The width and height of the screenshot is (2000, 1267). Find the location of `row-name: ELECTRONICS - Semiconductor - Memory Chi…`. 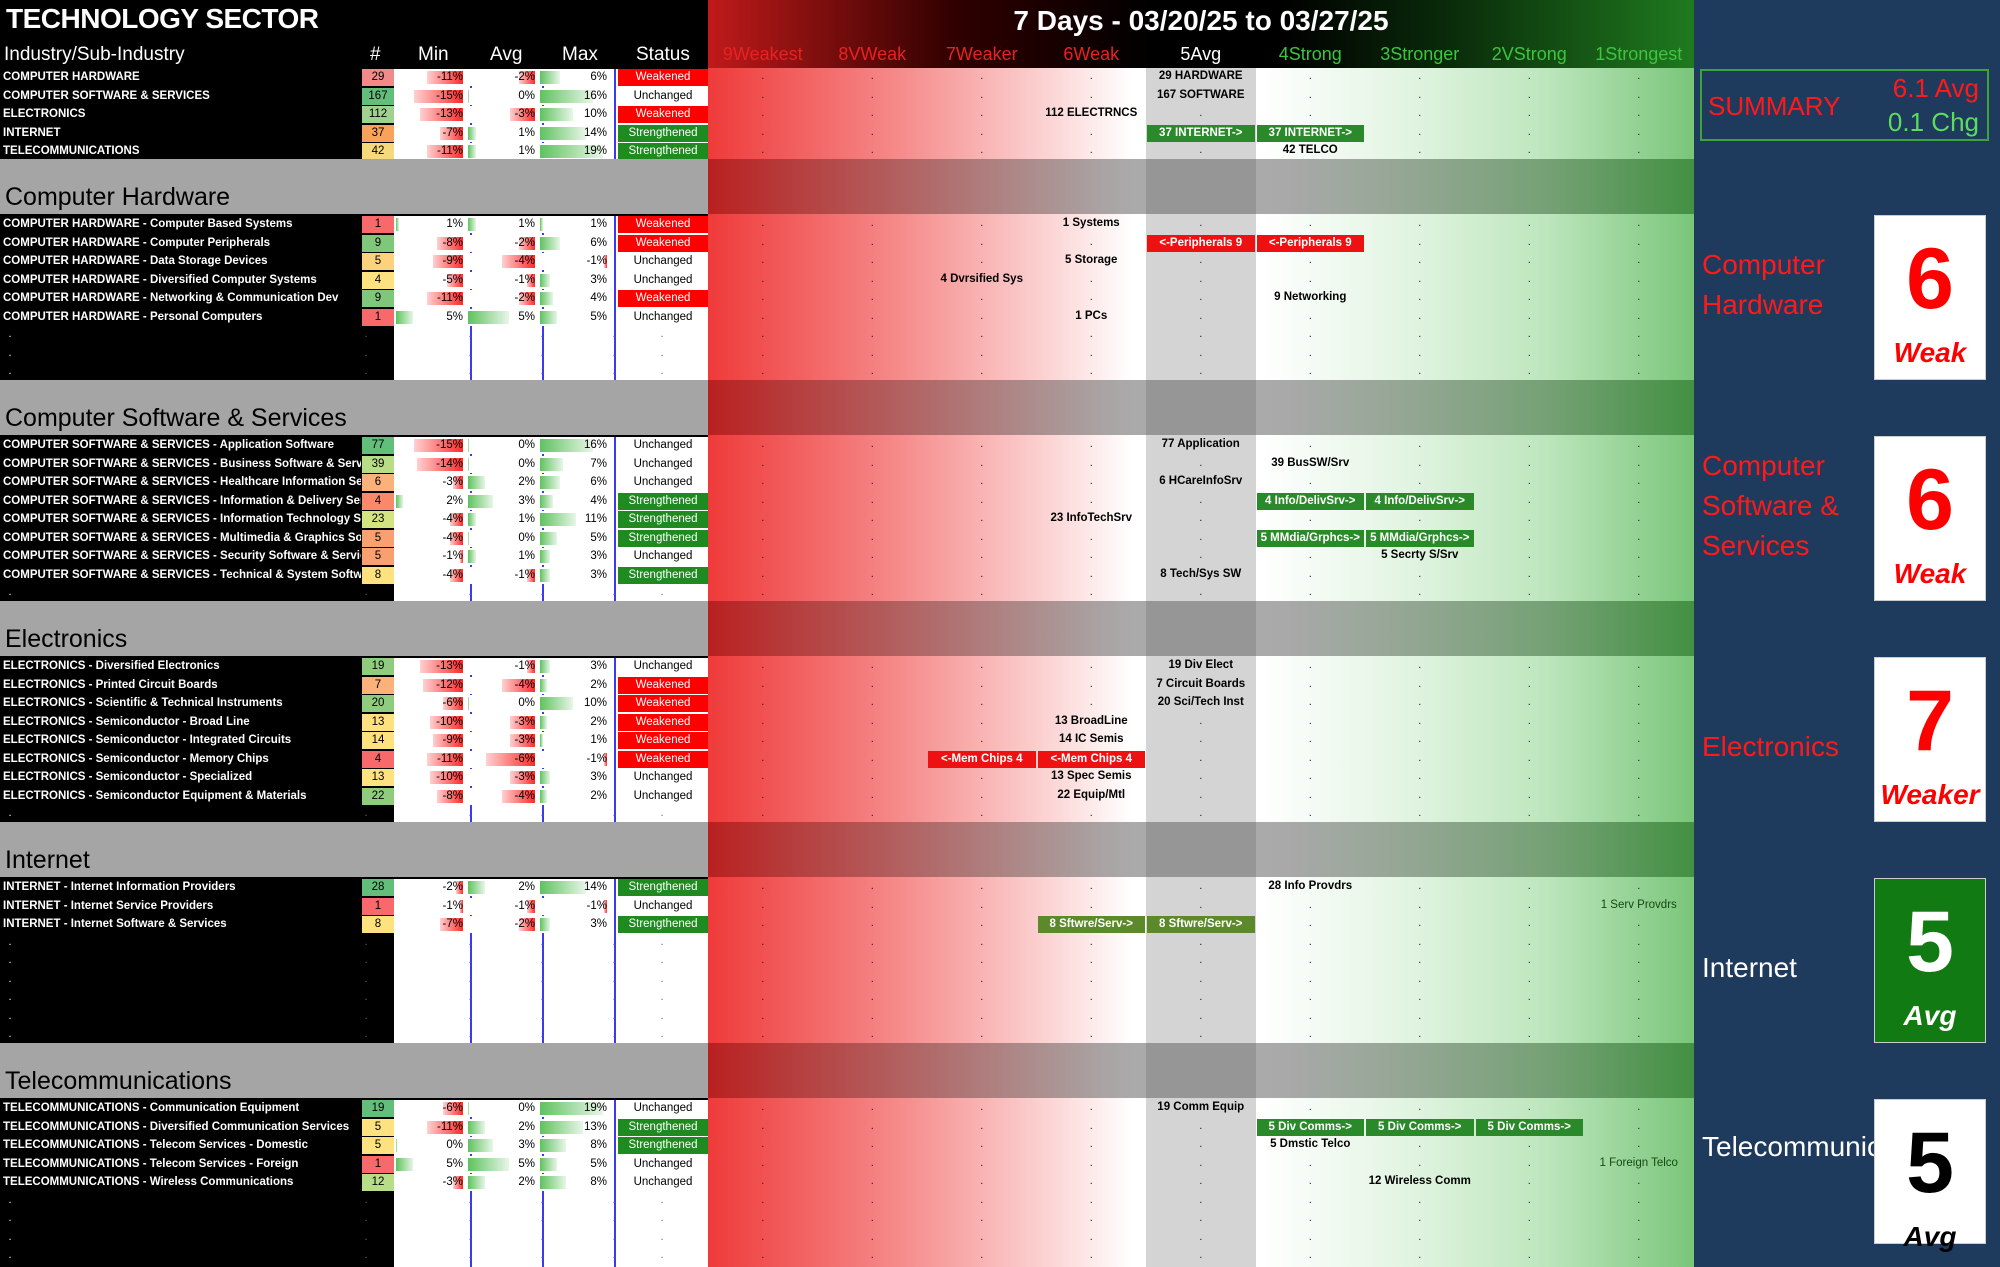

row-name: ELECTRONICS - Semiconductor - Memory Chi… is located at coordinates (136, 758).